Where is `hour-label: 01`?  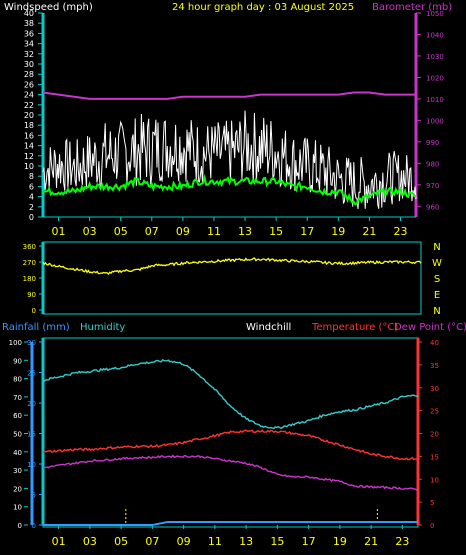 hour-label: 01 is located at coordinates (59, 231).